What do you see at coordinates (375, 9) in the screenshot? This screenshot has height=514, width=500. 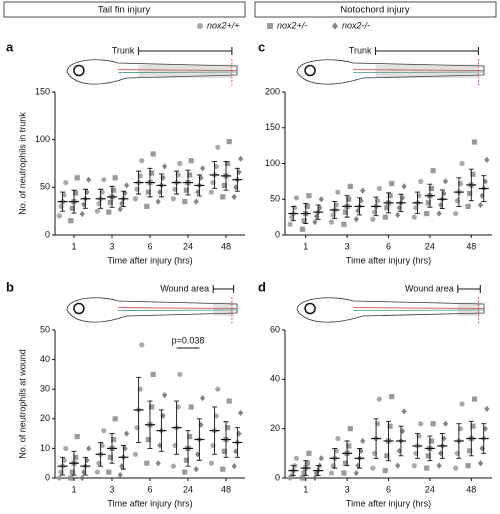 I see `header-box` at bounding box center [375, 9].